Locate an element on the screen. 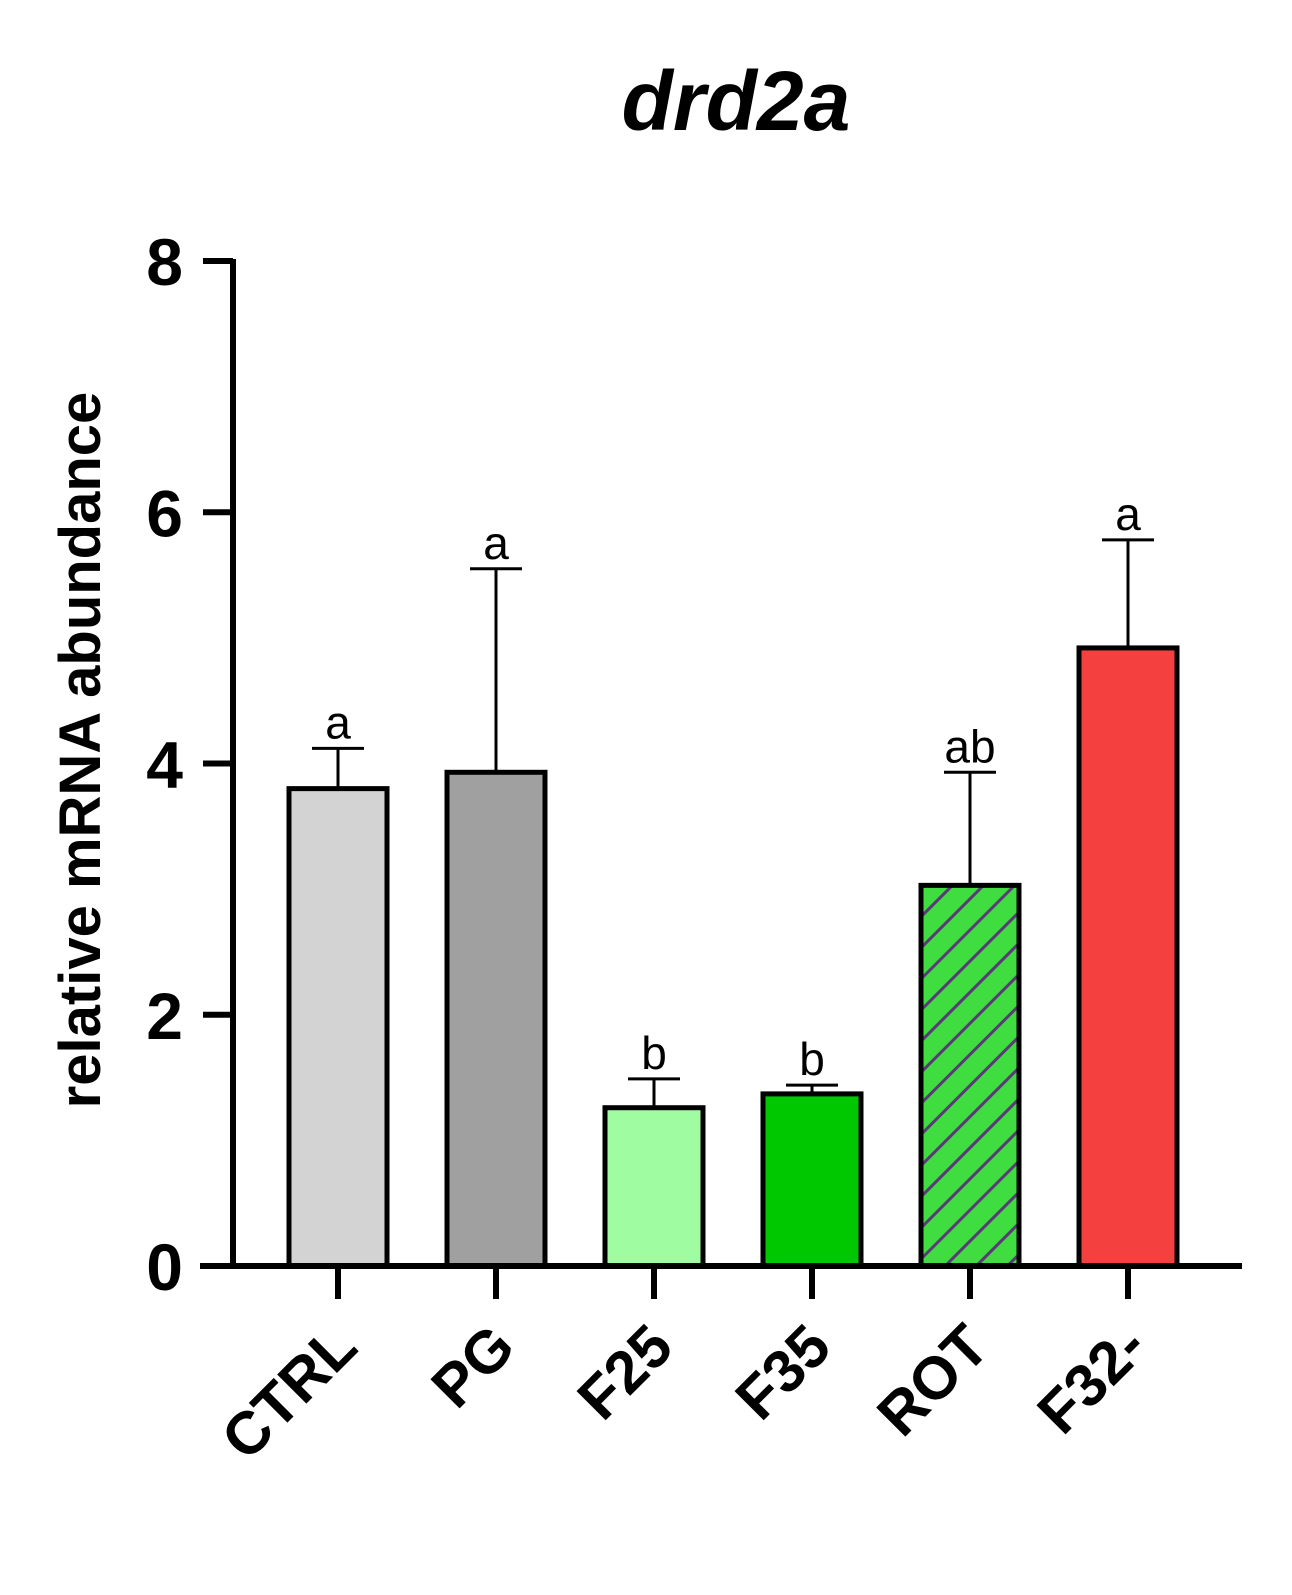 This screenshot has width=1292, height=1595. x-tick-label: F25 is located at coordinates (625, 1372).